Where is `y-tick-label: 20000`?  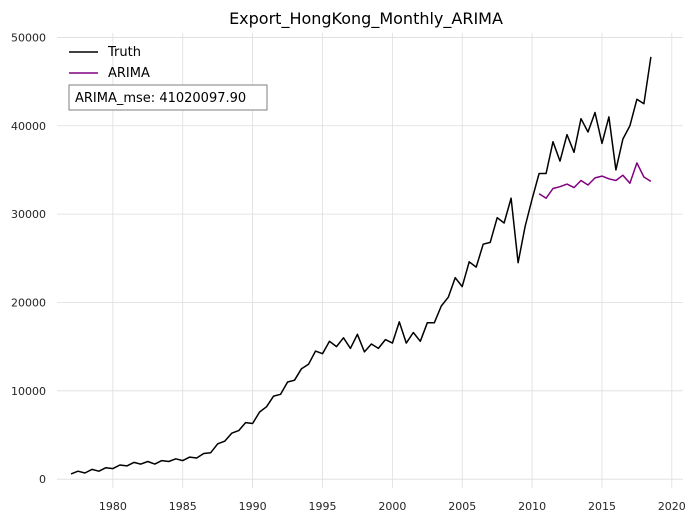
y-tick-label: 20000 is located at coordinates (28, 302).